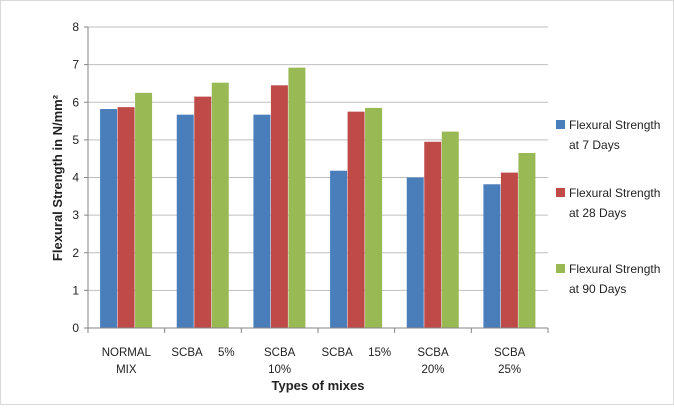  What do you see at coordinates (75, 215) in the screenshot?
I see `y-tick-label: 3` at bounding box center [75, 215].